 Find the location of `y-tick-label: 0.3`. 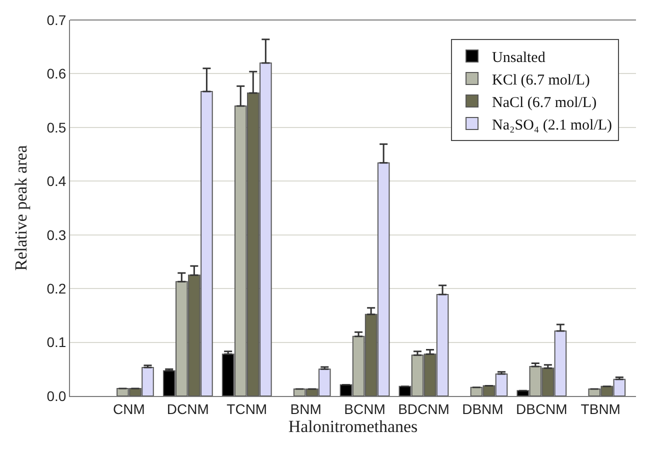

y-tick-label: 0.3 is located at coordinates (56, 234).